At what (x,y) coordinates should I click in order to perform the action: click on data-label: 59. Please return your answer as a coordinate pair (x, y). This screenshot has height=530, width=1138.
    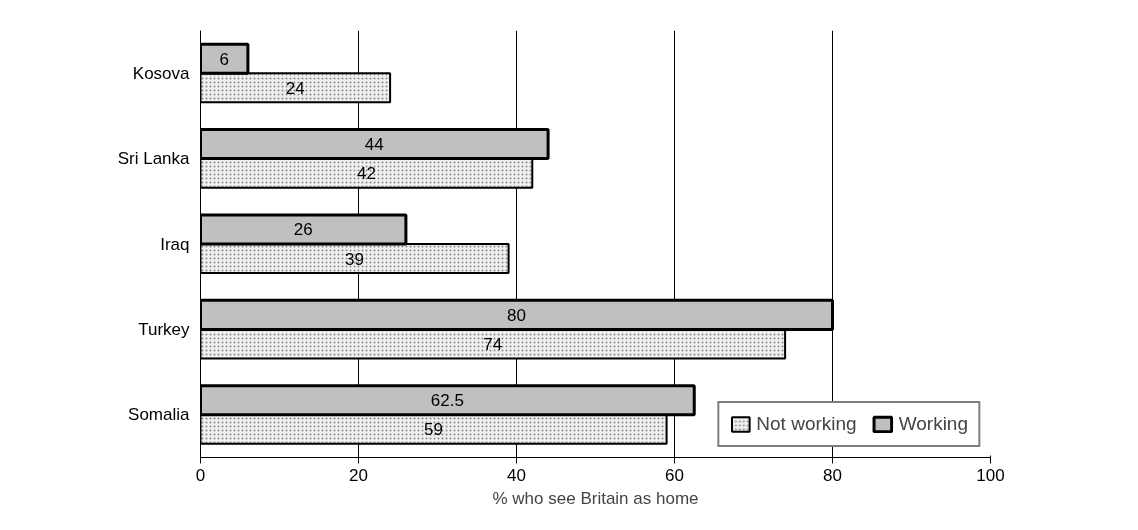
    Looking at the image, I should click on (434, 430).